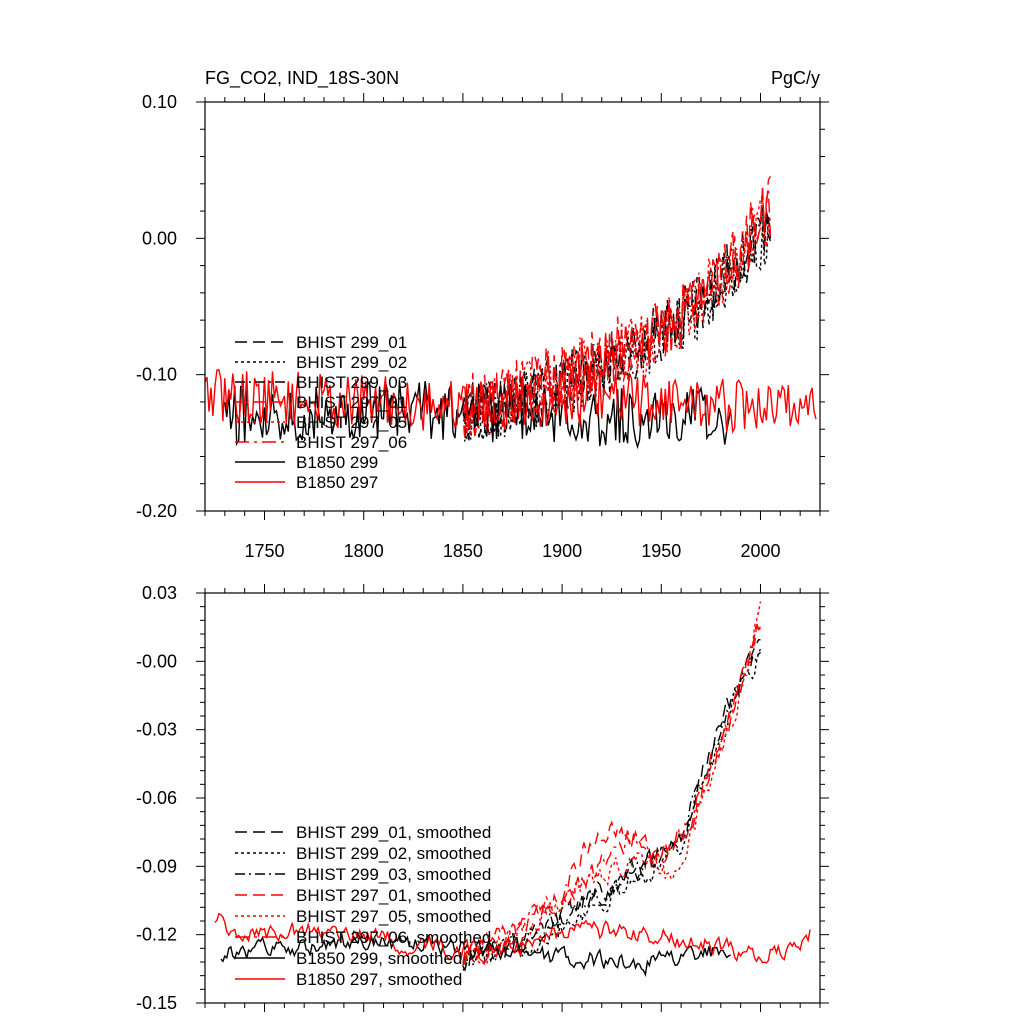  I want to click on legend-label: BHIST 297_06, smoothed, so click(393, 937).